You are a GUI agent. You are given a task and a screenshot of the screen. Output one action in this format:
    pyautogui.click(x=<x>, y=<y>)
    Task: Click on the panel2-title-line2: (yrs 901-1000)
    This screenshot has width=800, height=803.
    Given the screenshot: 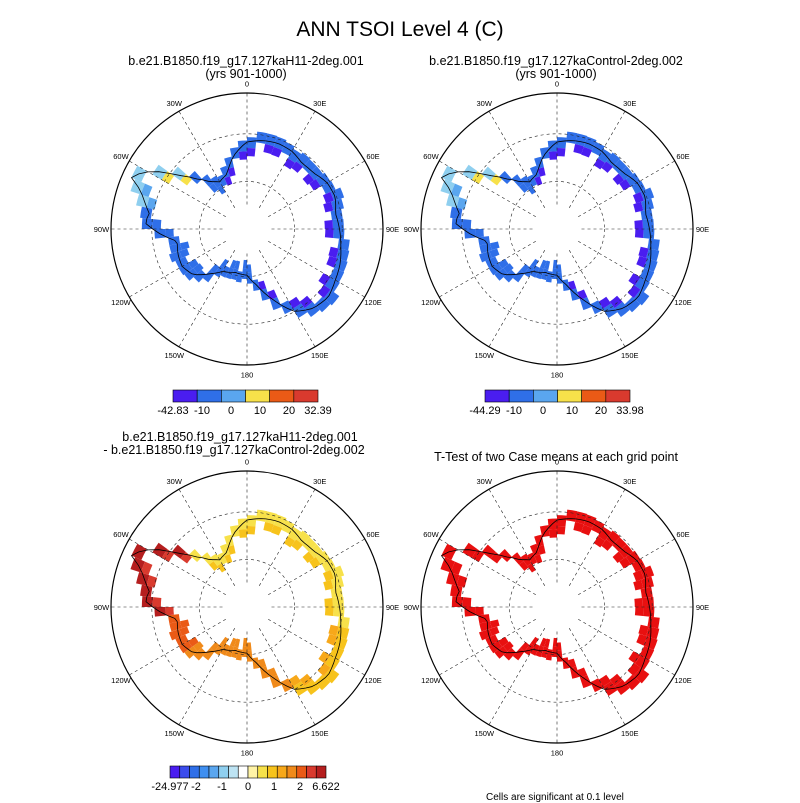 What is the action you would take?
    pyautogui.click(x=556, y=74)
    